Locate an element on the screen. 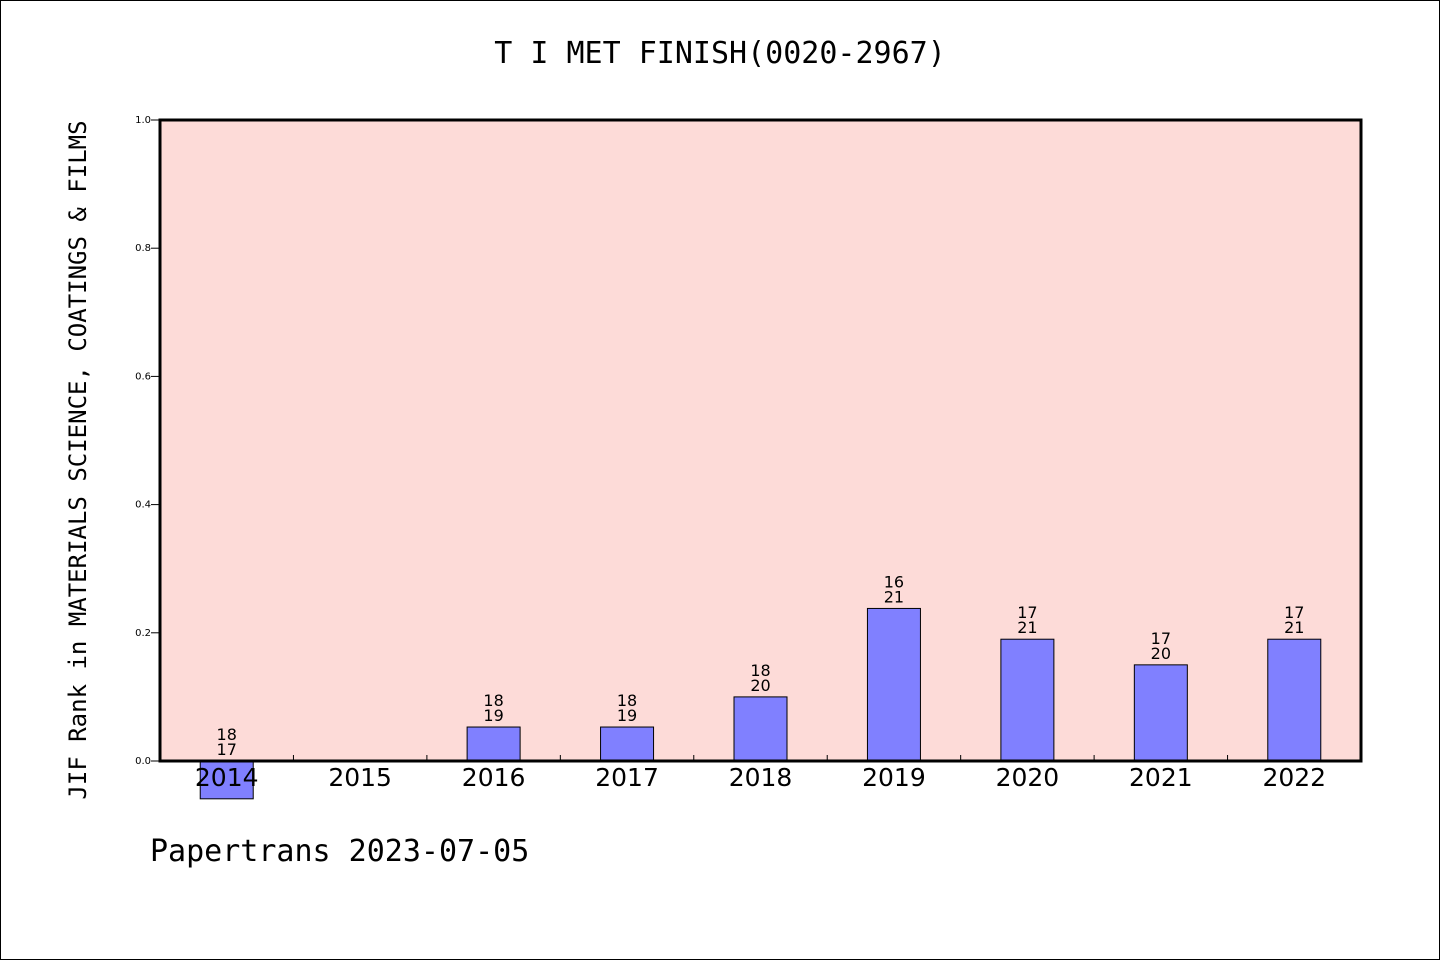 Image resolution: width=1440 pixels, height=960 pixels. bar-2018 is located at coordinates (760, 729).